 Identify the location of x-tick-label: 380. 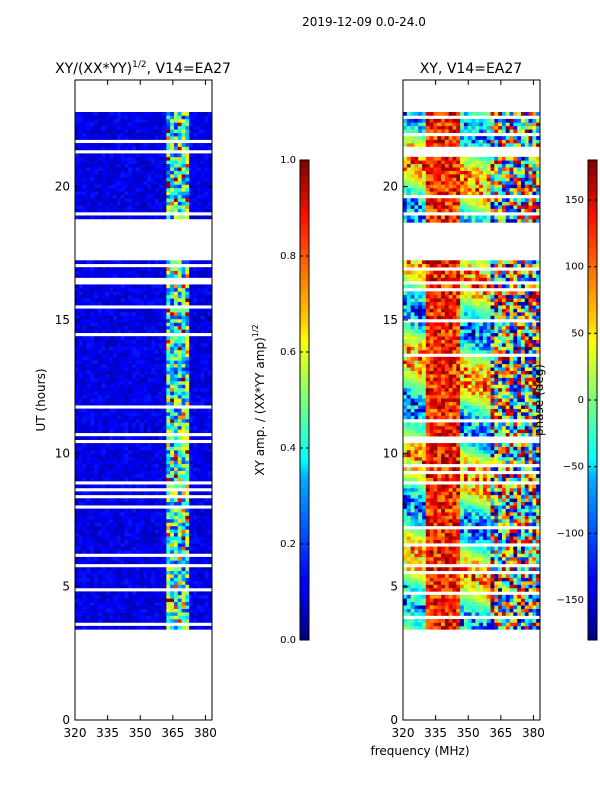
(205, 733).